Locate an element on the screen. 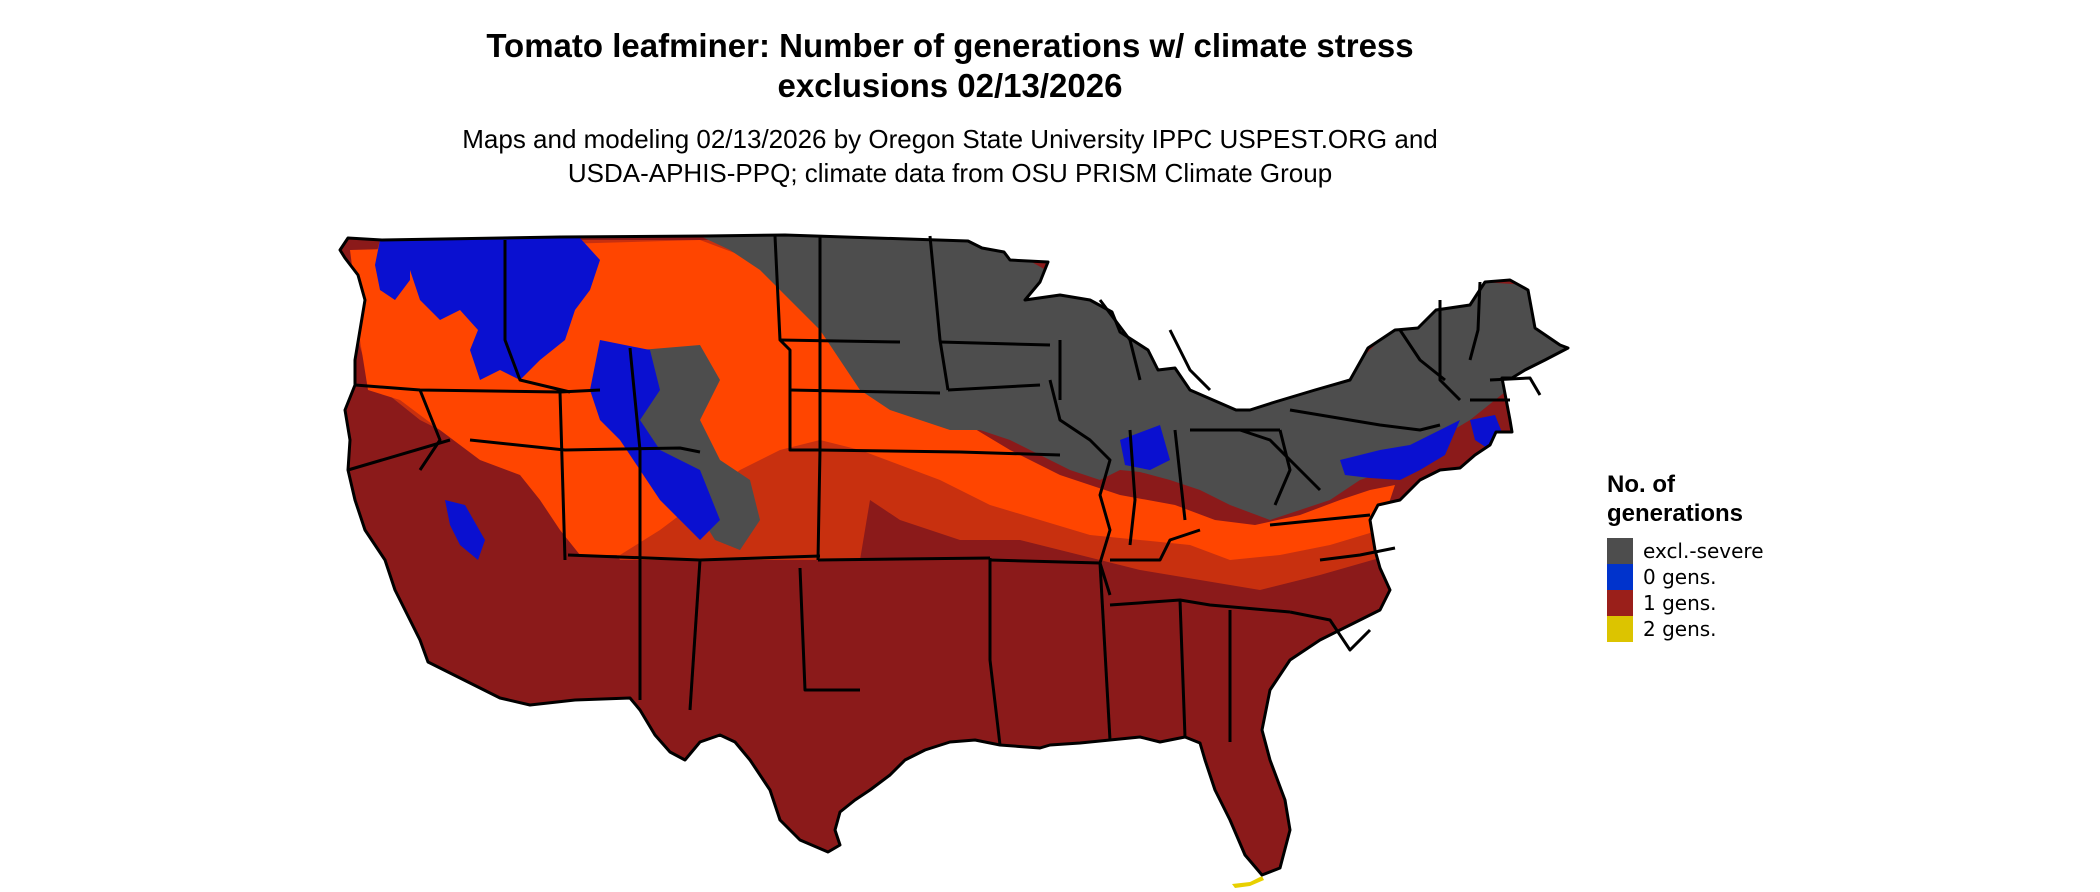  legend-label-2-gens: 2 gens. is located at coordinates (1680, 629).